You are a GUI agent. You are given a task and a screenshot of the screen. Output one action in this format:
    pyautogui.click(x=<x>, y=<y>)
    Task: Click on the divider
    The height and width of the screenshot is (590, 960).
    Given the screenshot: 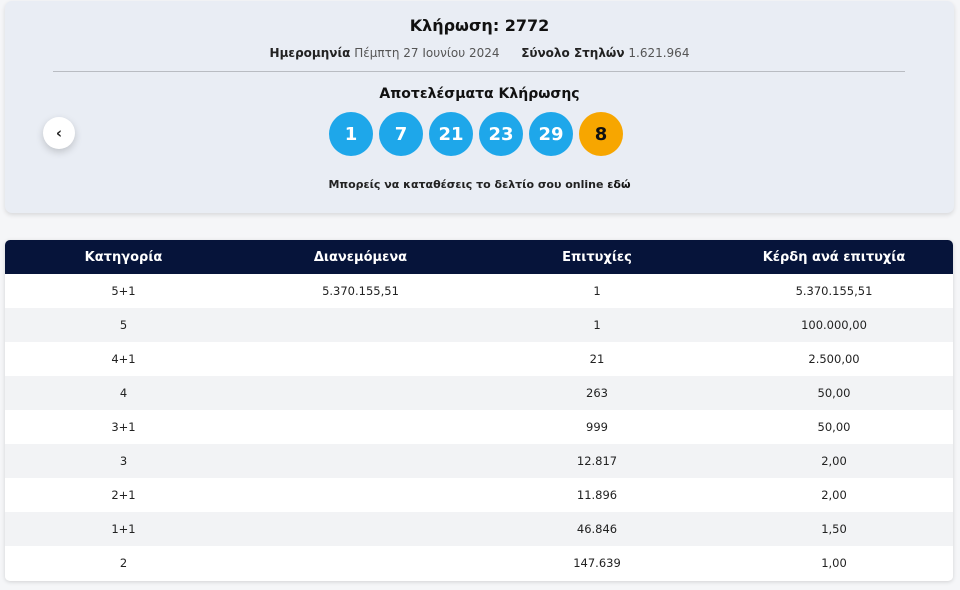 What is the action you would take?
    pyautogui.click(x=479, y=71)
    